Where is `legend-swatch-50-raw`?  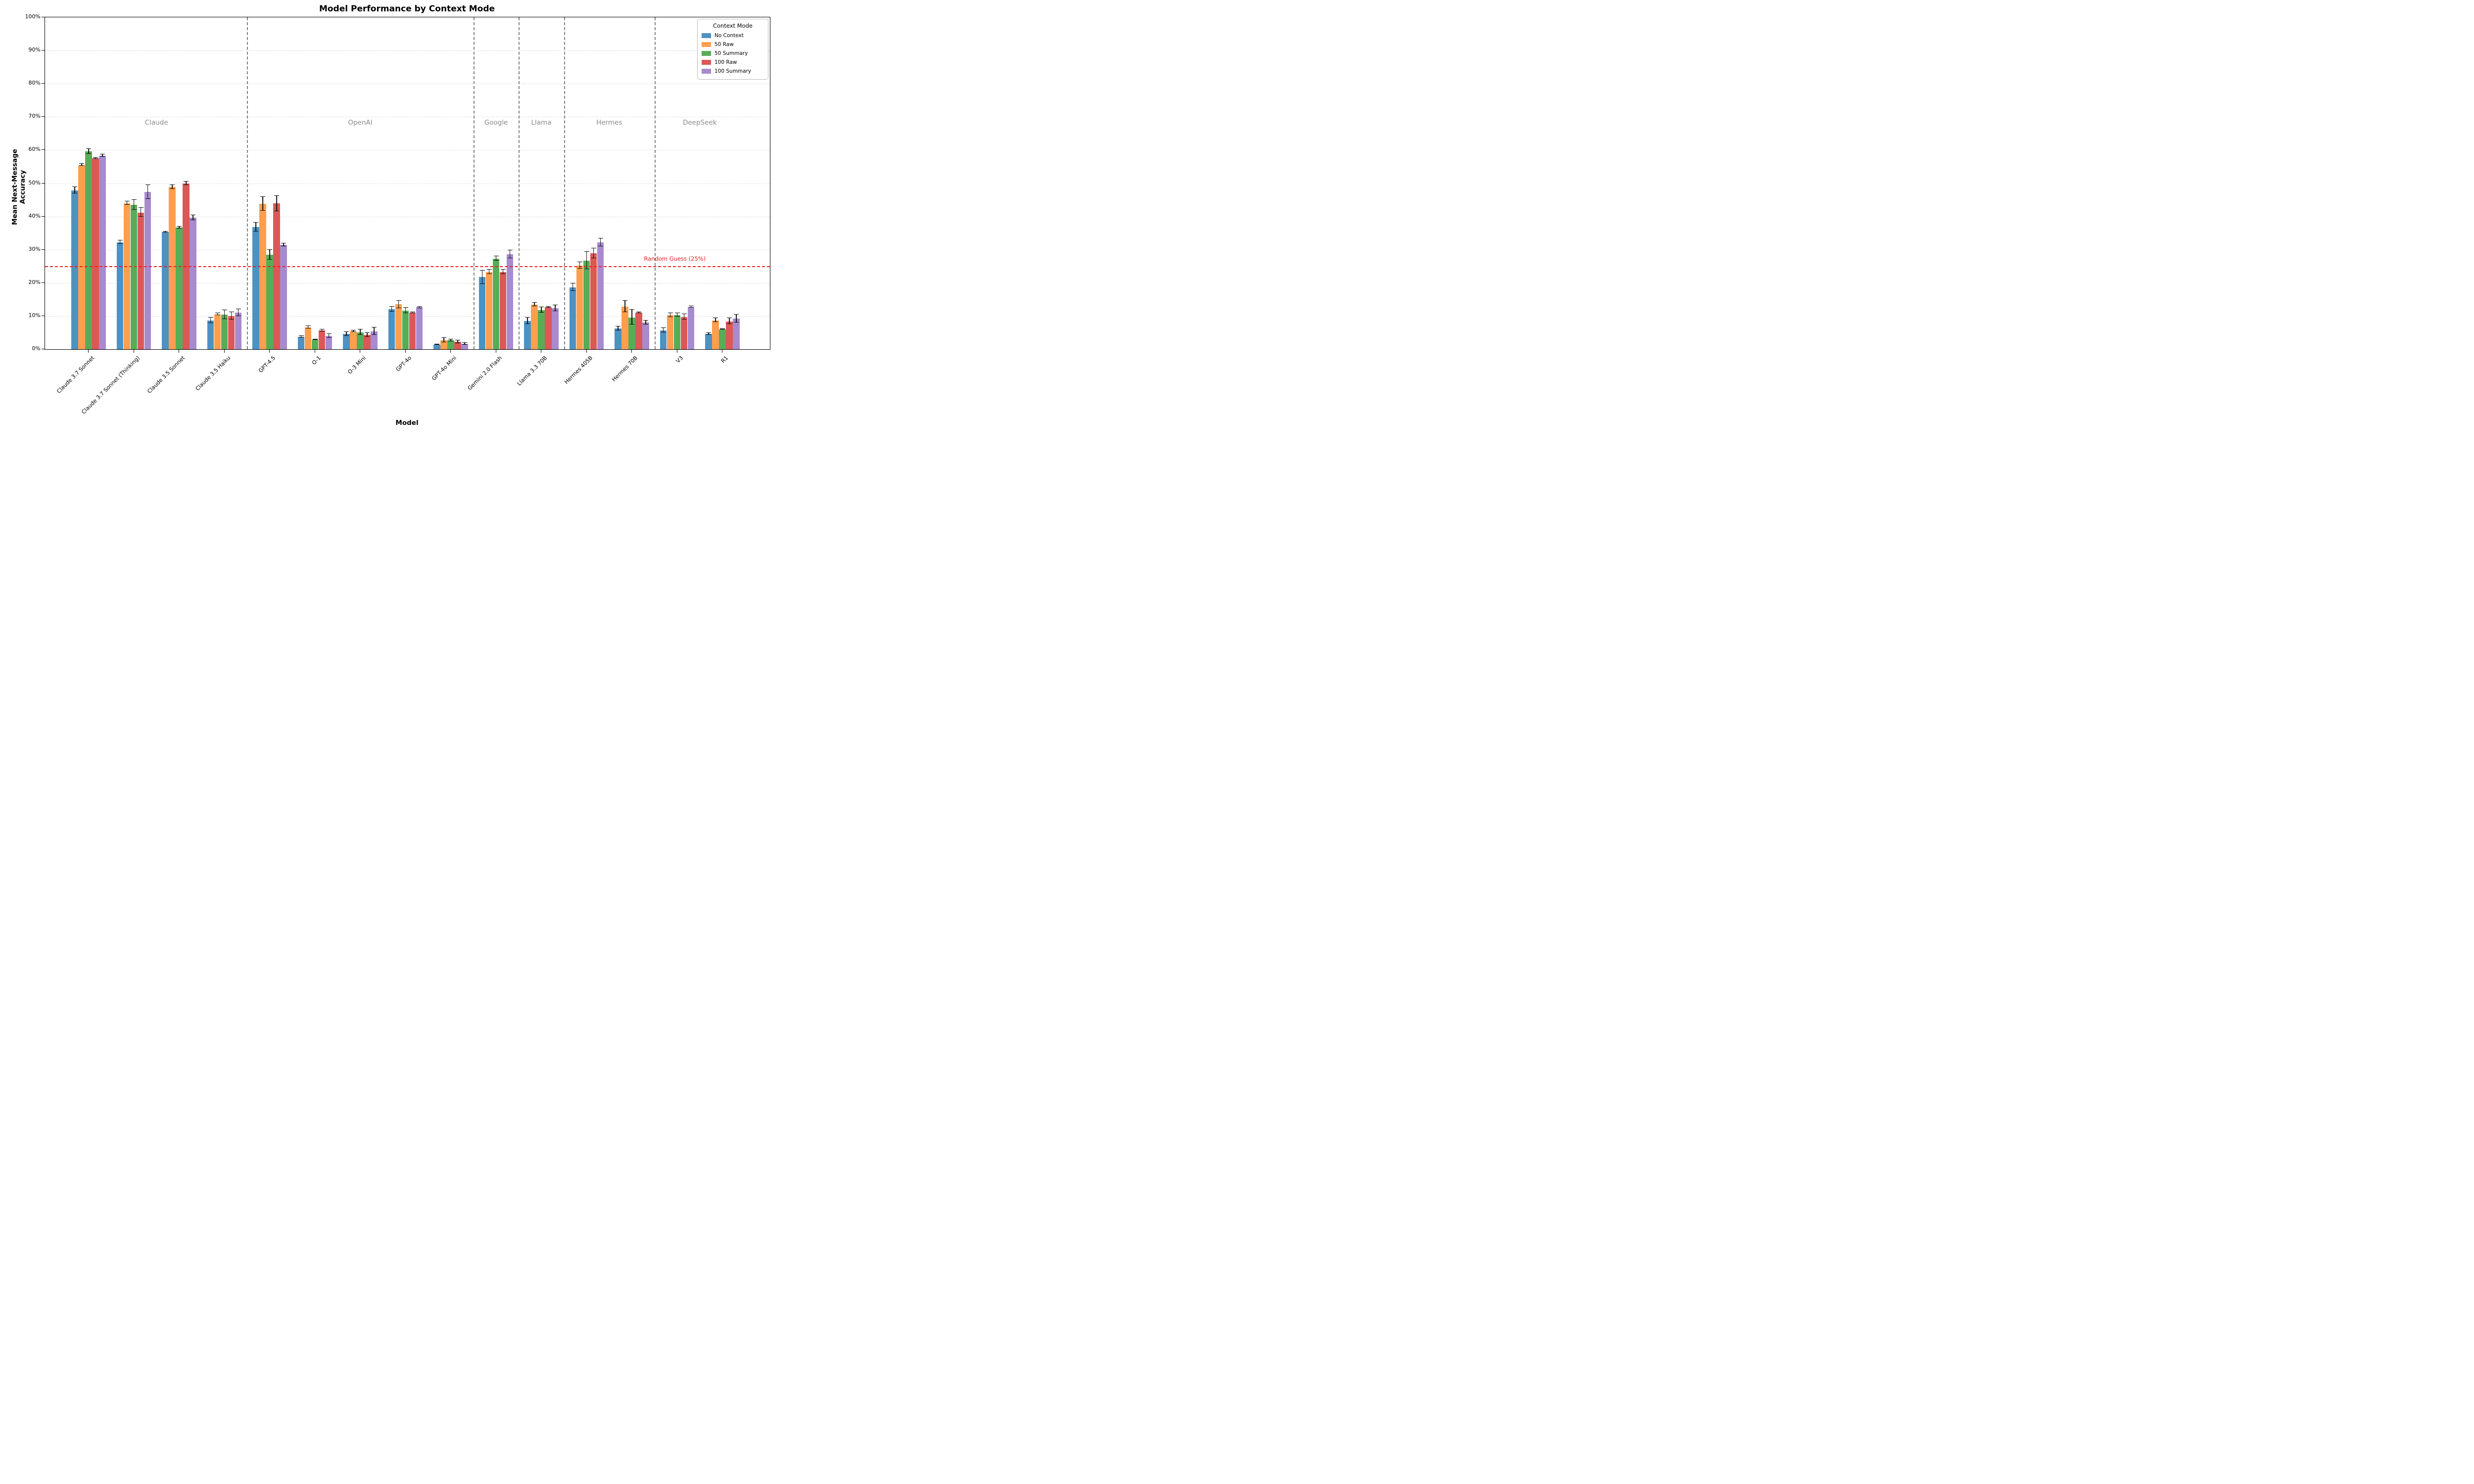 legend-swatch-50-raw is located at coordinates (707, 44).